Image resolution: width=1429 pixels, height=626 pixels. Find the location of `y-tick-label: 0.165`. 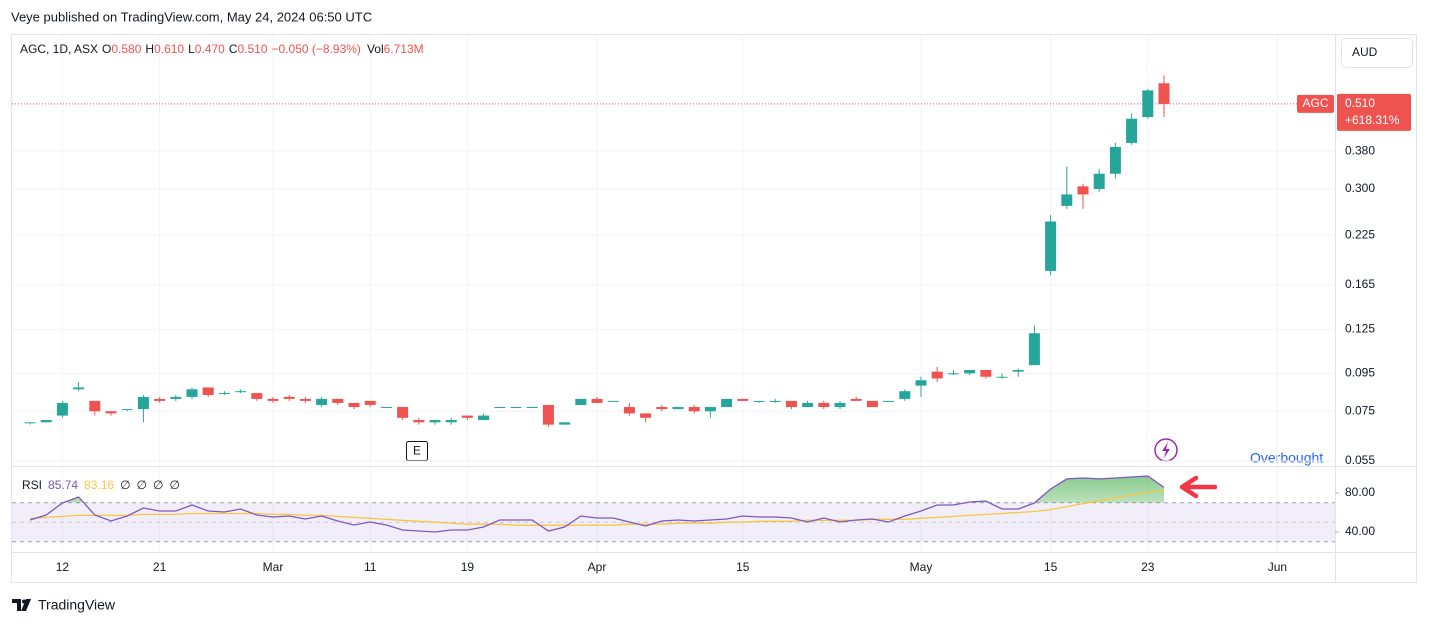

y-tick-label: 0.165 is located at coordinates (1360, 284).